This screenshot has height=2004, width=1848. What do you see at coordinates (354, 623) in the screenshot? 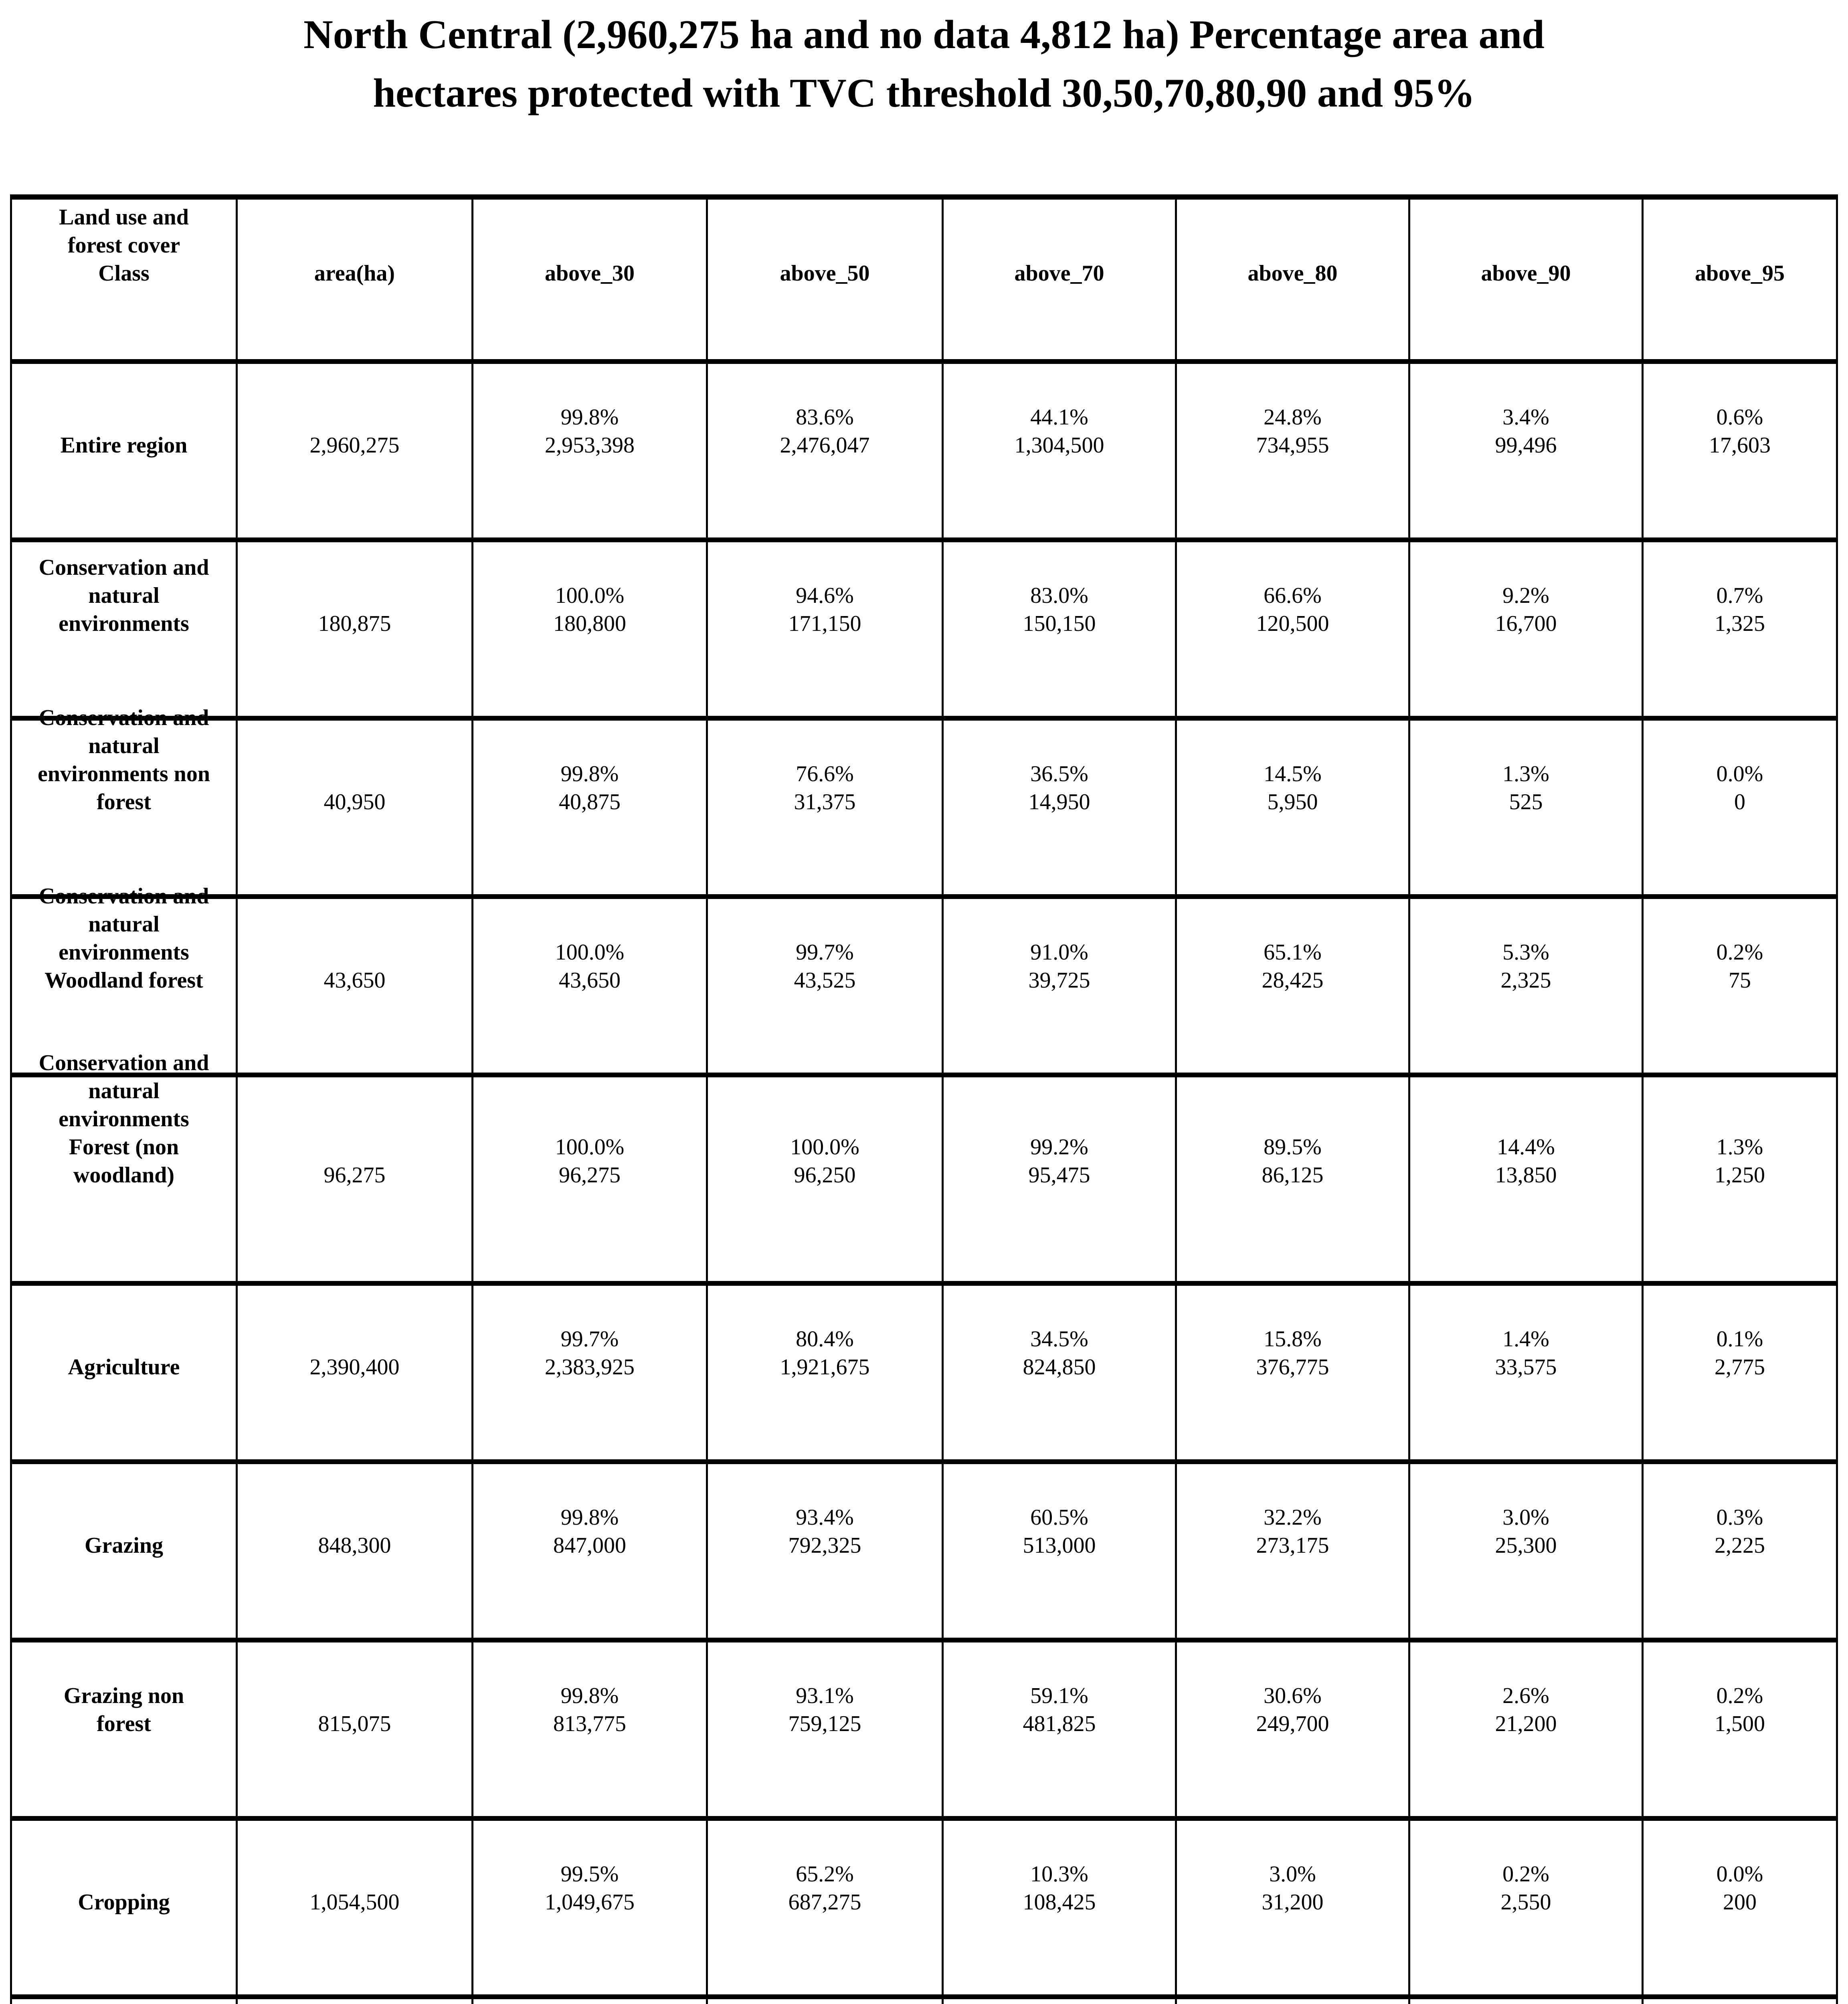
I see `area-value: 180,875` at bounding box center [354, 623].